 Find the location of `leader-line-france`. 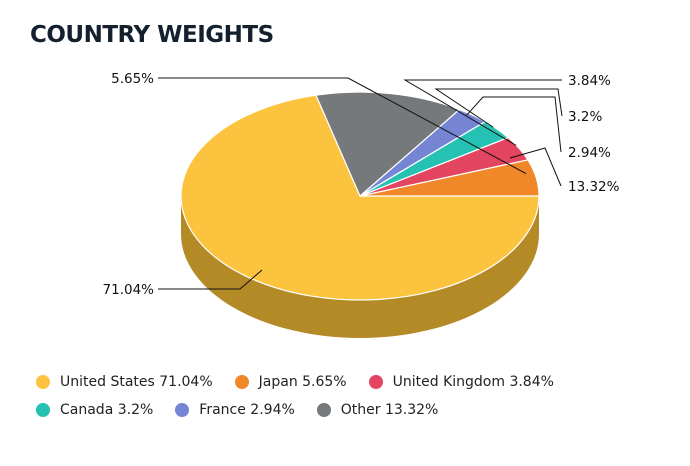

leader-line-france is located at coordinates (514, 124).